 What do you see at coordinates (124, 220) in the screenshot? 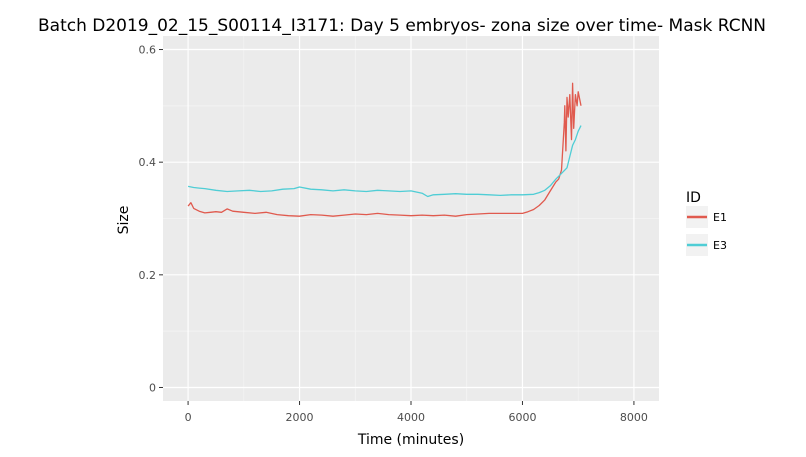
I see `y-axis-title: Size` at bounding box center [124, 220].